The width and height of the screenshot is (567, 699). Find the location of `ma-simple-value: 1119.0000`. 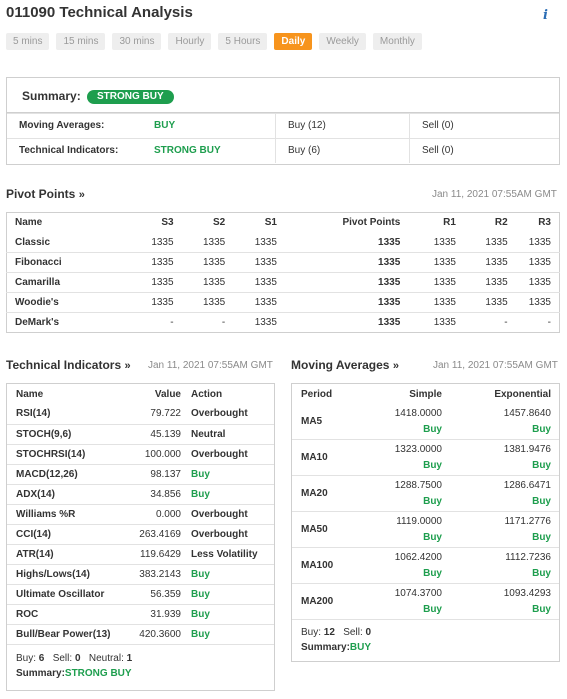

ma-simple-value: 1119.0000 is located at coordinates (419, 521).